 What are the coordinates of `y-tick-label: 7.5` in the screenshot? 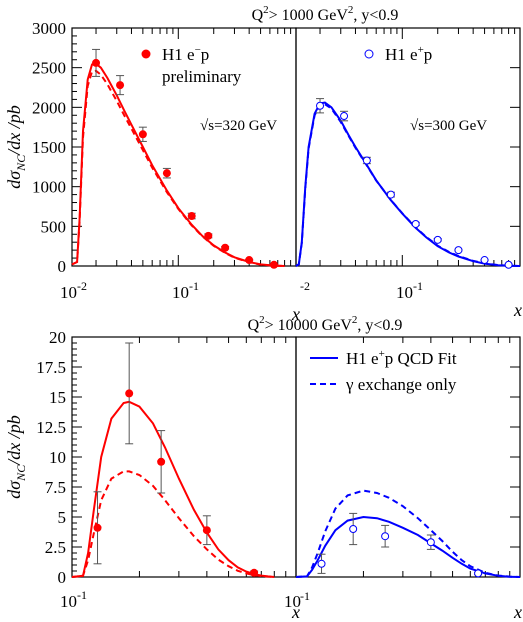 It's located at (55, 487).